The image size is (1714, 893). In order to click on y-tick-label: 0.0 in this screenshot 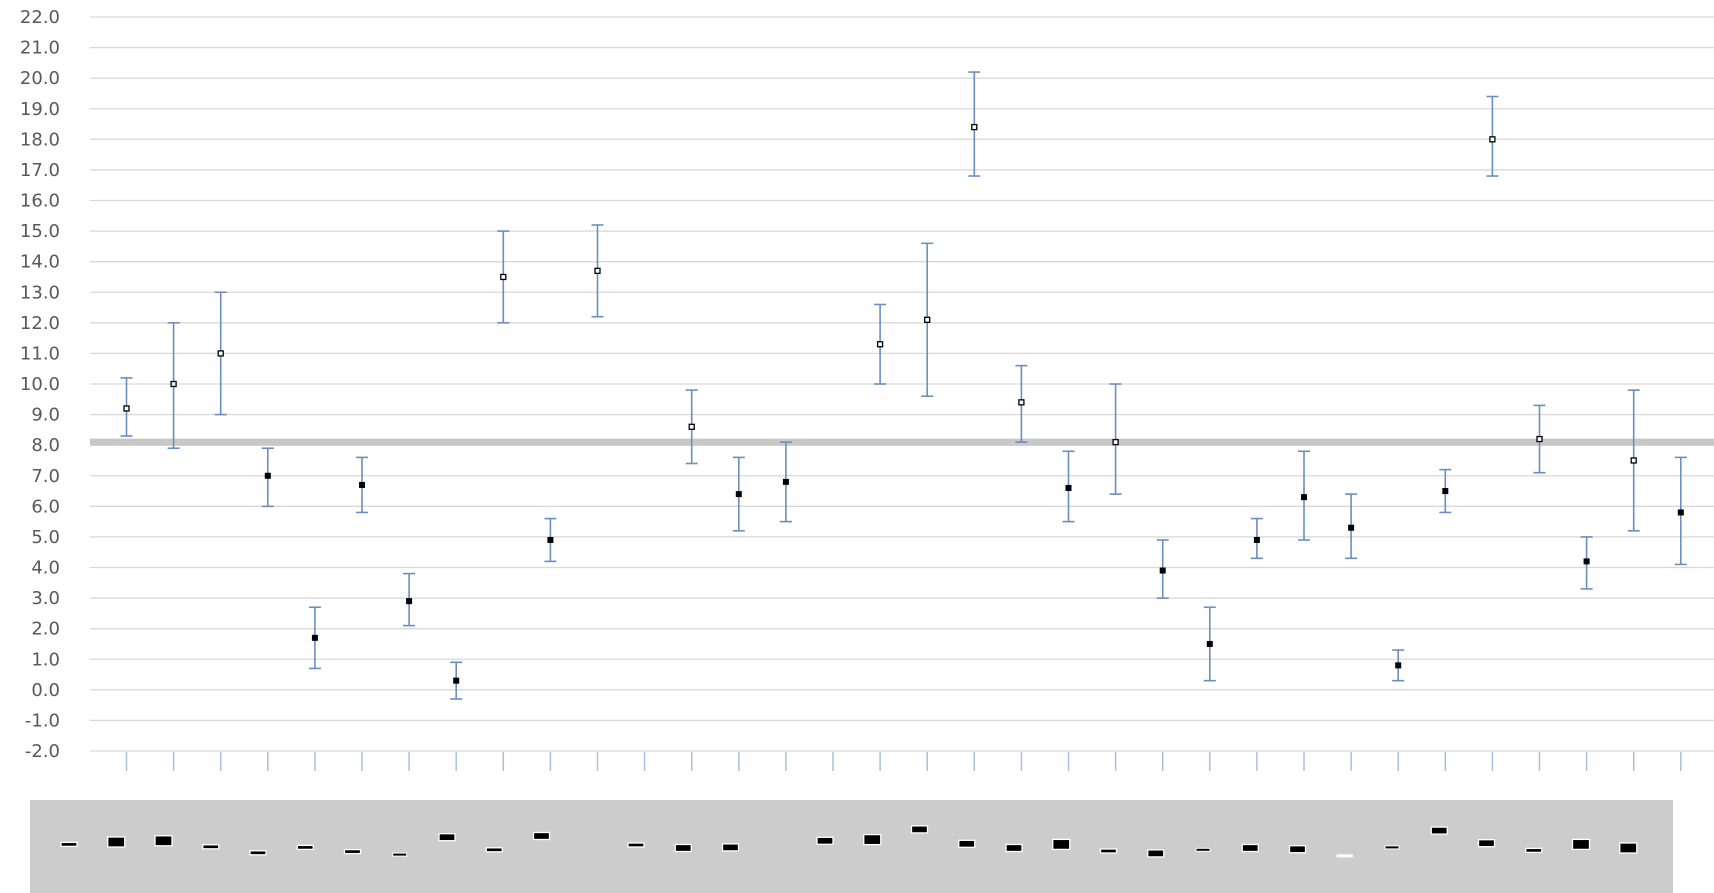, I will do `click(45, 690)`.